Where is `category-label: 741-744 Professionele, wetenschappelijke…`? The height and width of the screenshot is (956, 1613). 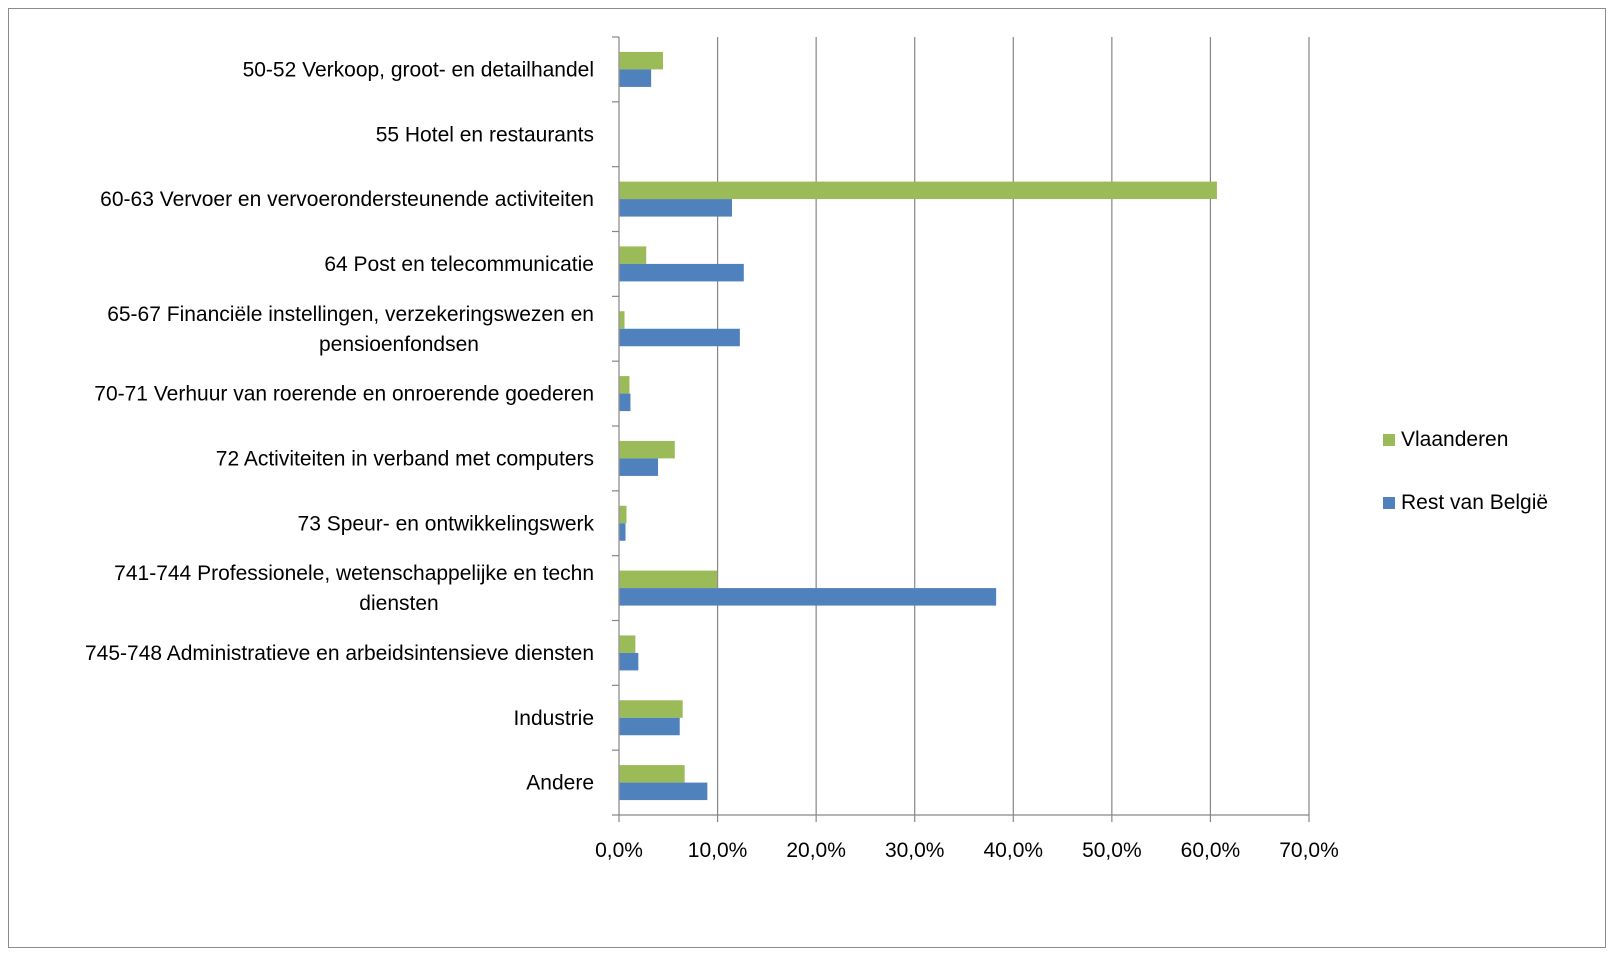 category-label: 741-744 Professionele, wetenschappelijke… is located at coordinates (354, 573).